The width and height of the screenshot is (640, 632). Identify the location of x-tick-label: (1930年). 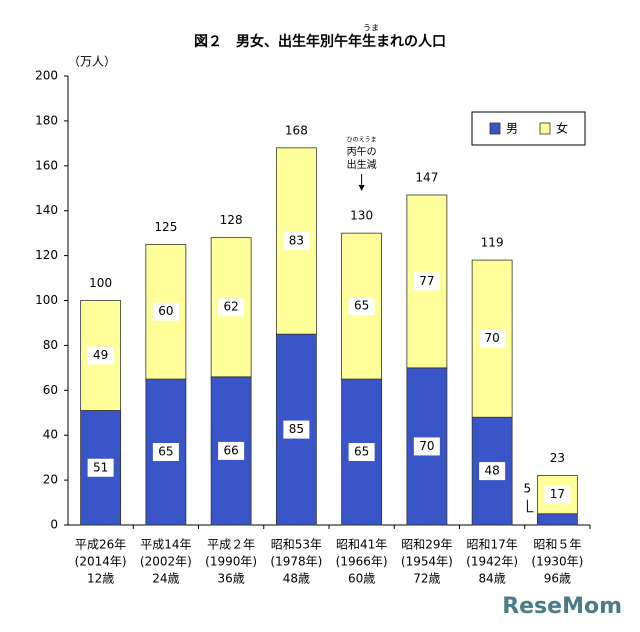
(557, 562).